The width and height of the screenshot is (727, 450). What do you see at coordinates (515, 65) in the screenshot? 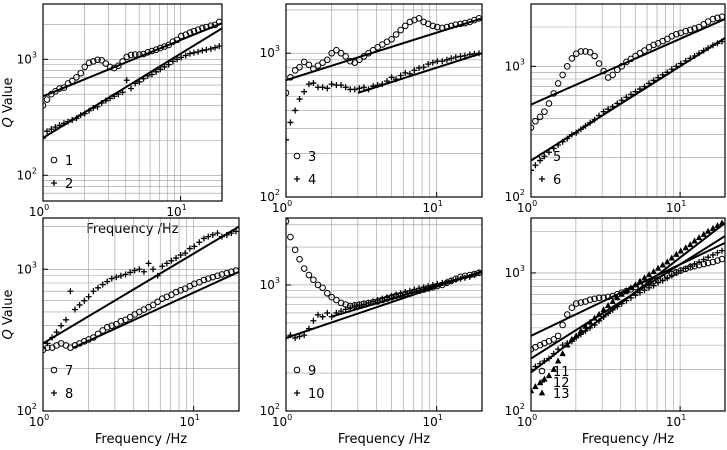
I see `y-tick-label: 10³` at bounding box center [515, 65].